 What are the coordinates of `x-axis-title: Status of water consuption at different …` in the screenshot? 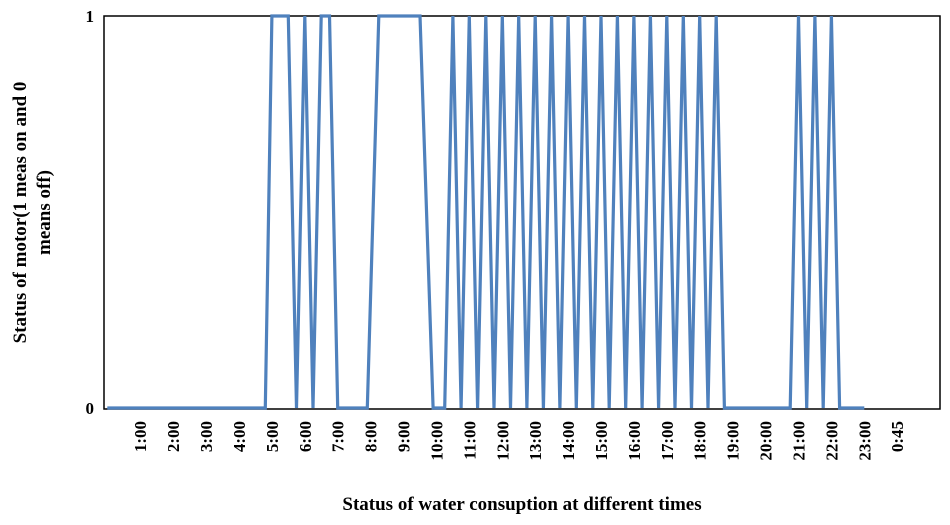 It's located at (521, 504).